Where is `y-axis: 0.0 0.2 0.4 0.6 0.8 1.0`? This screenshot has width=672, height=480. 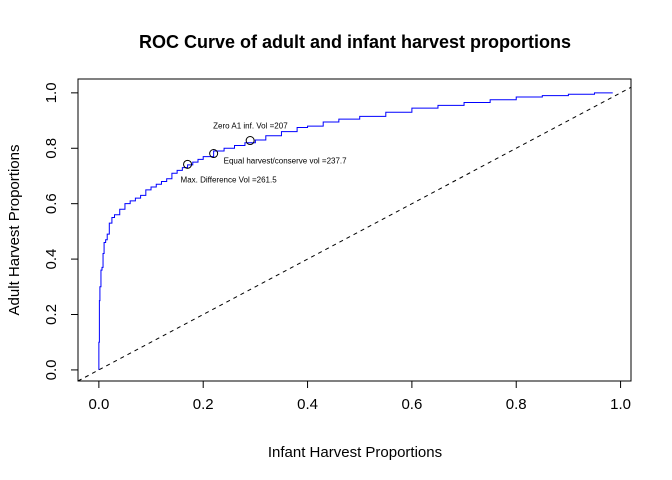
y-axis: 0.0 0.2 0.4 0.6 0.8 1.0 is located at coordinates (61, 231).